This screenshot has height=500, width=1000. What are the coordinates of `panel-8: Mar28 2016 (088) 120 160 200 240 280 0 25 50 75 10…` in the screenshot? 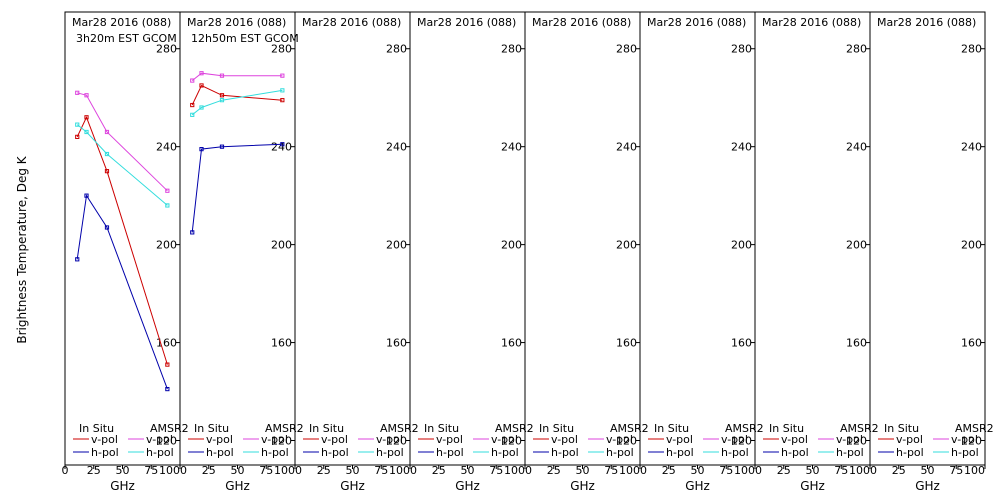 It's located at (931, 252).